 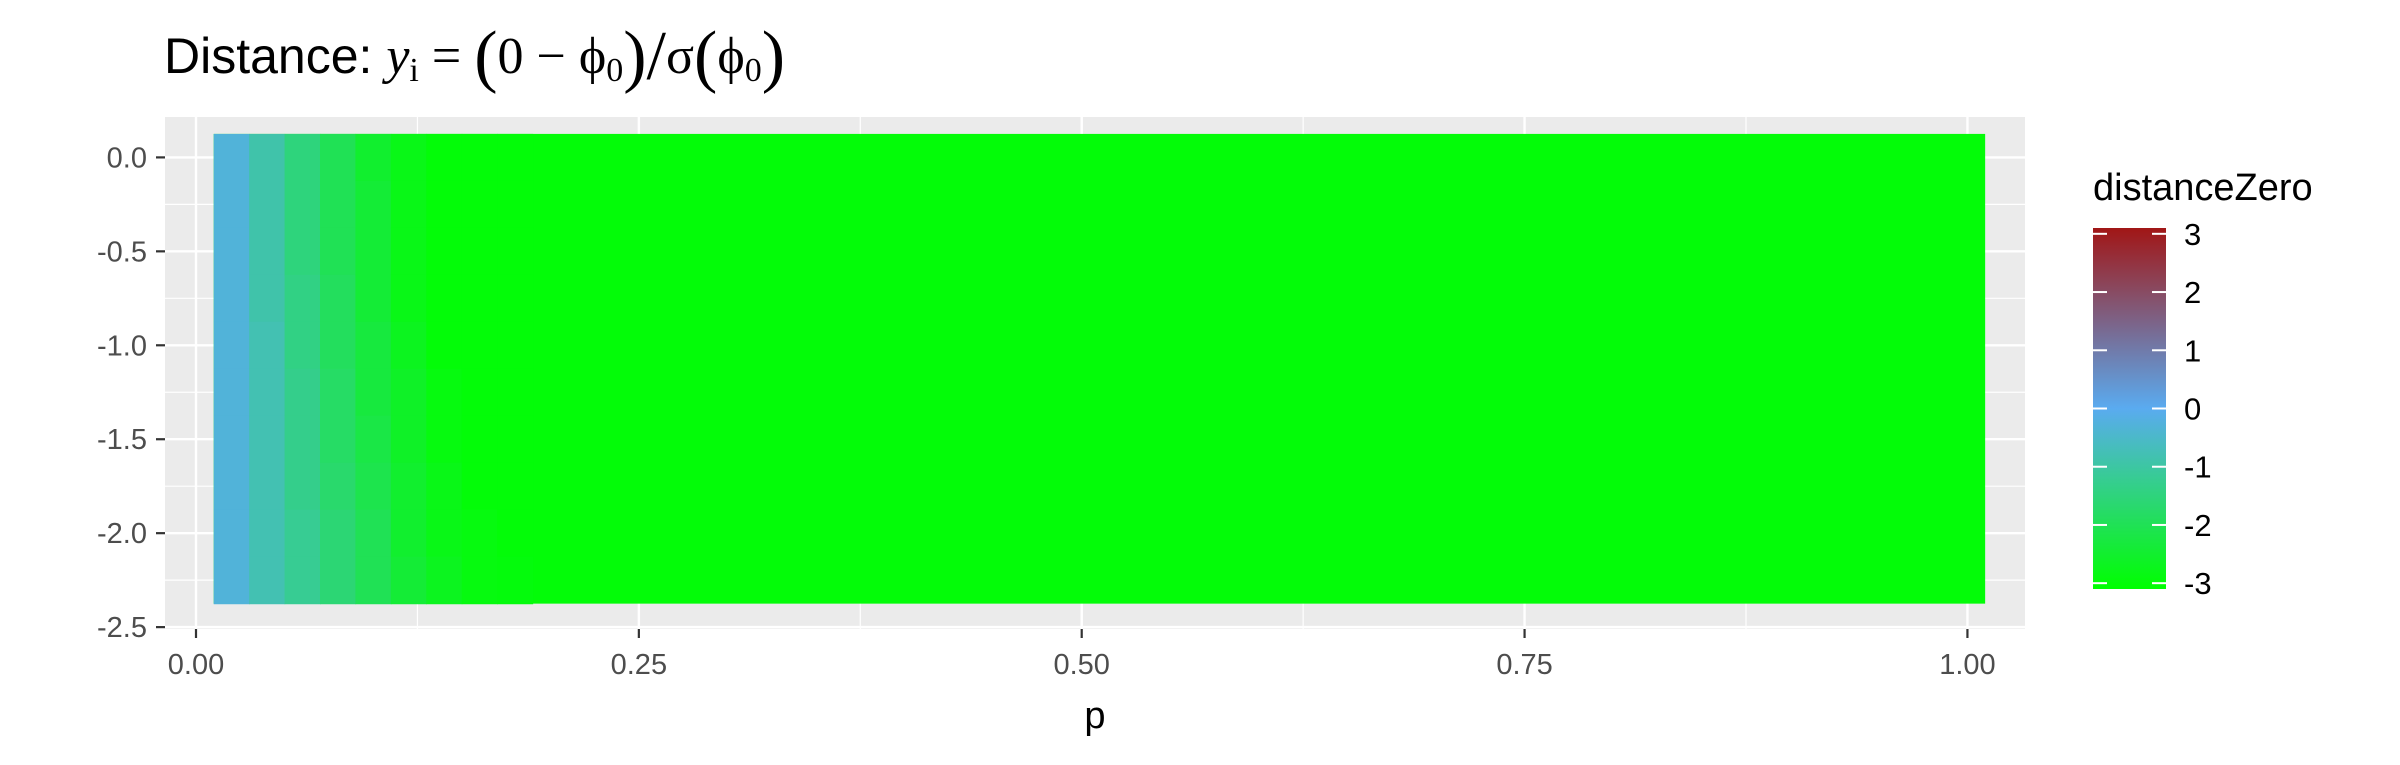 What do you see at coordinates (2192, 350) in the screenshot?
I see `legend-label: 1` at bounding box center [2192, 350].